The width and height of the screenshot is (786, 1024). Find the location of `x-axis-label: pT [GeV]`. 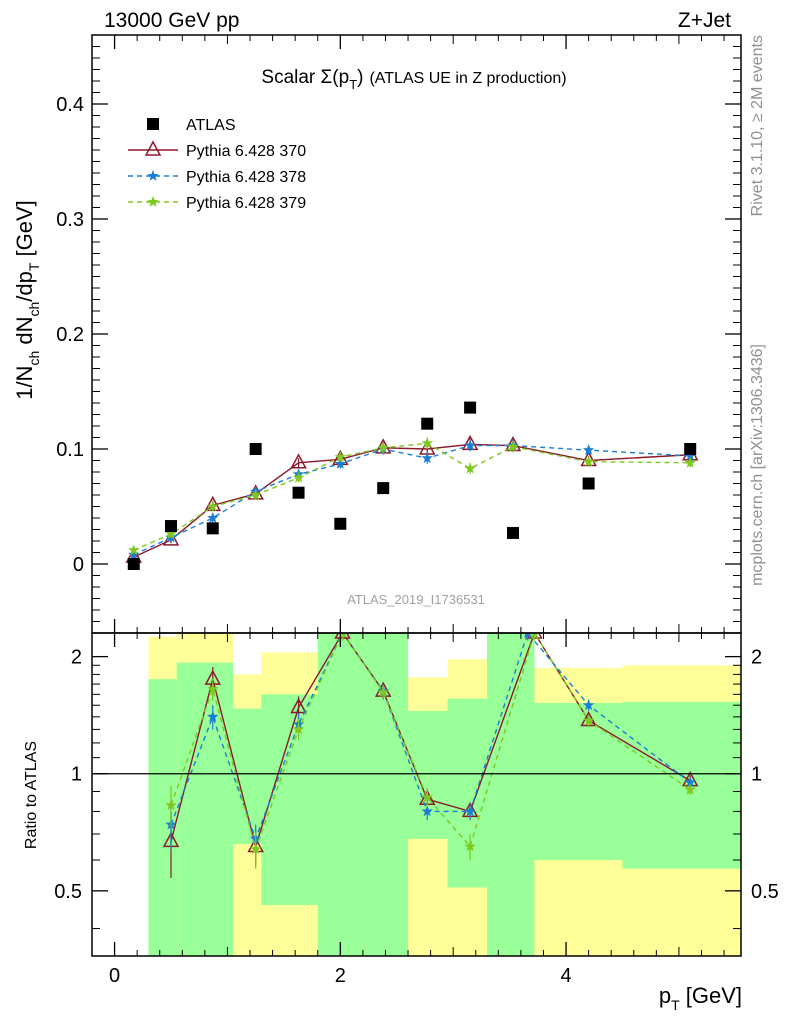

x-axis-label: pT [GeV] is located at coordinates (700, 998).